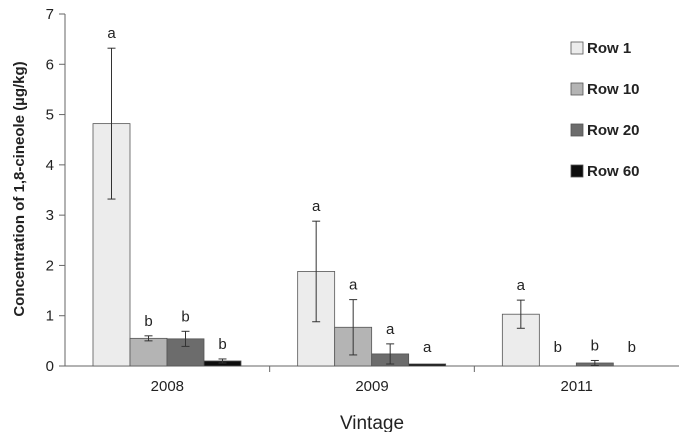 The height and width of the screenshot is (432, 683). Describe the element at coordinates (50, 14) in the screenshot. I see `y-tick-label: 7` at that location.